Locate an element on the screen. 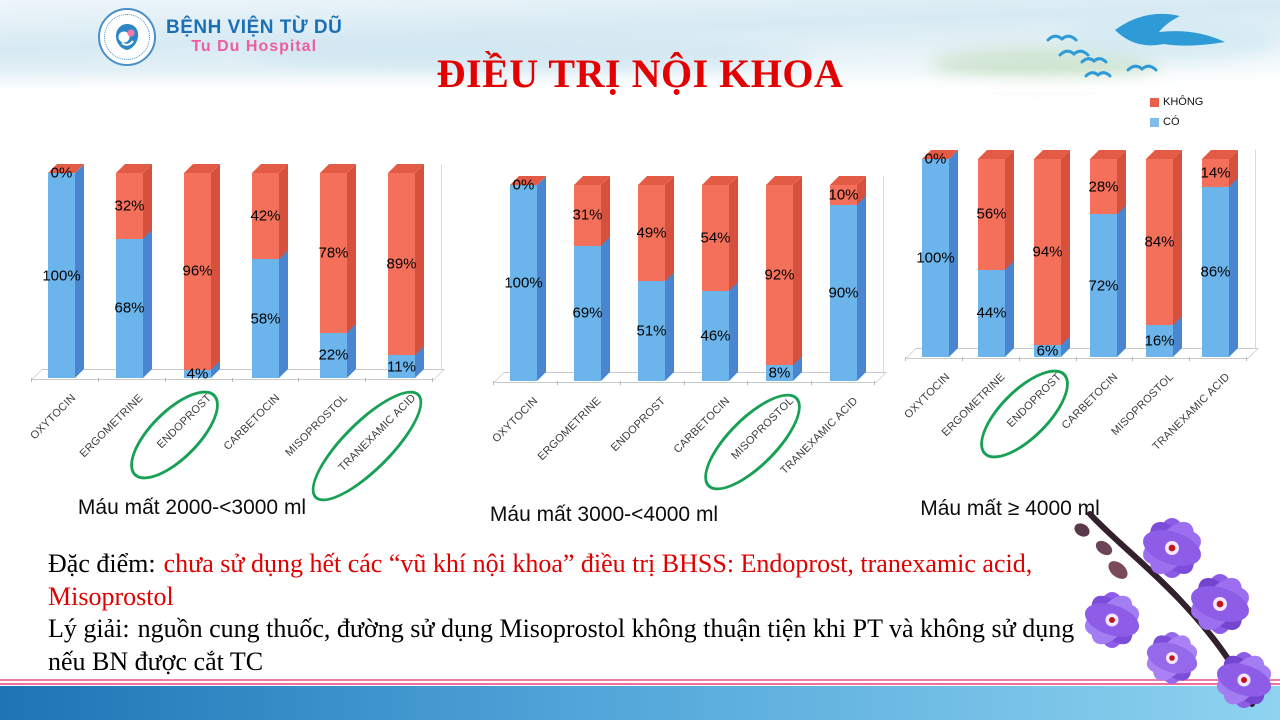 This screenshot has height=720, width=1280. data-label-khong: 10% is located at coordinates (843, 195).